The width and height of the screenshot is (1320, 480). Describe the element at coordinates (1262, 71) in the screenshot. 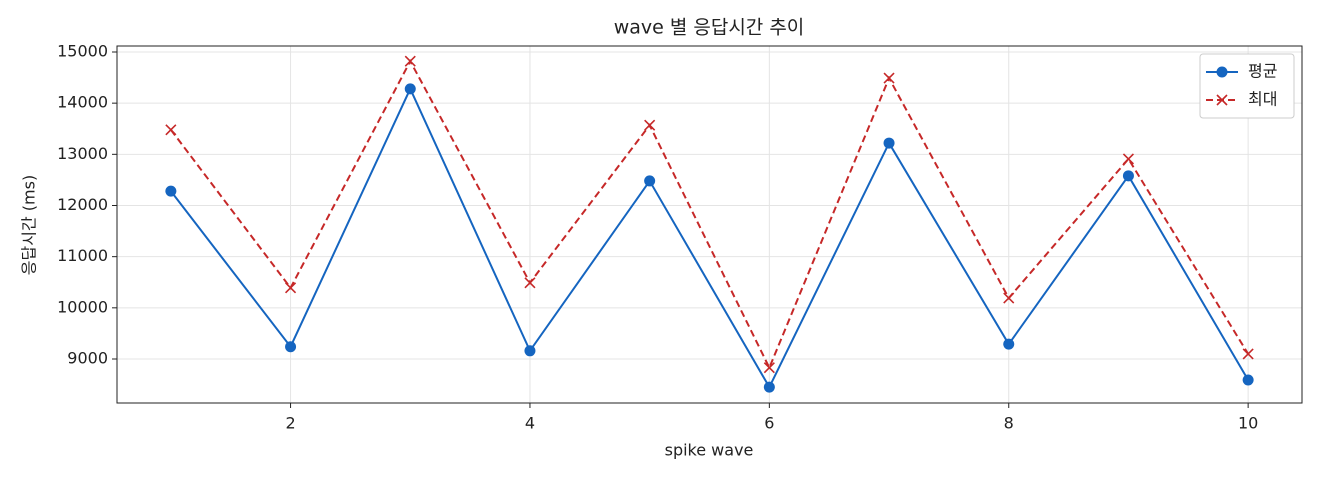

I see `legend-label: 평균` at that location.